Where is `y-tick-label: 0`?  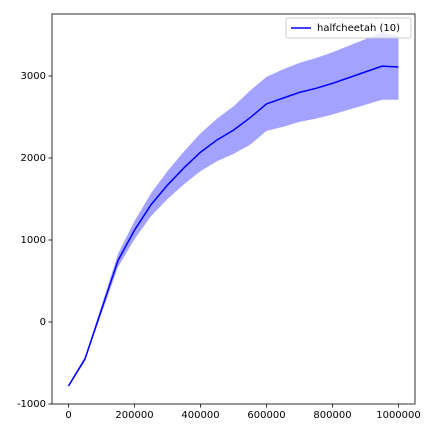 y-tick-label: 0 is located at coordinates (43, 322).